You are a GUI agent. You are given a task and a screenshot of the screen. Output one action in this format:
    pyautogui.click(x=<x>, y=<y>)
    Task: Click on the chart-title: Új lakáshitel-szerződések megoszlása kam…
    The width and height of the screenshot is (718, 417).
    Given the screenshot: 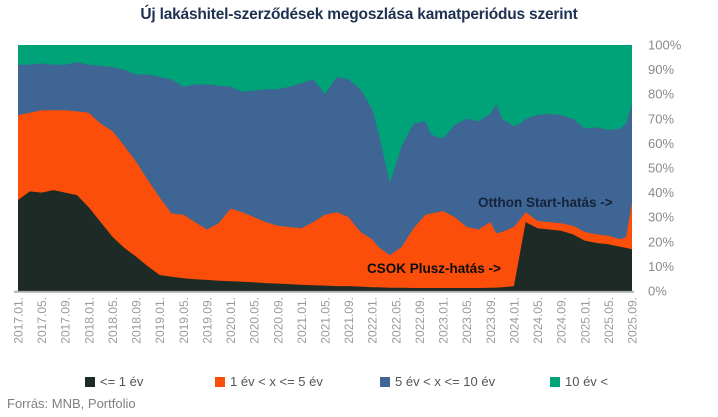 What is the action you would take?
    pyautogui.click(x=359, y=14)
    